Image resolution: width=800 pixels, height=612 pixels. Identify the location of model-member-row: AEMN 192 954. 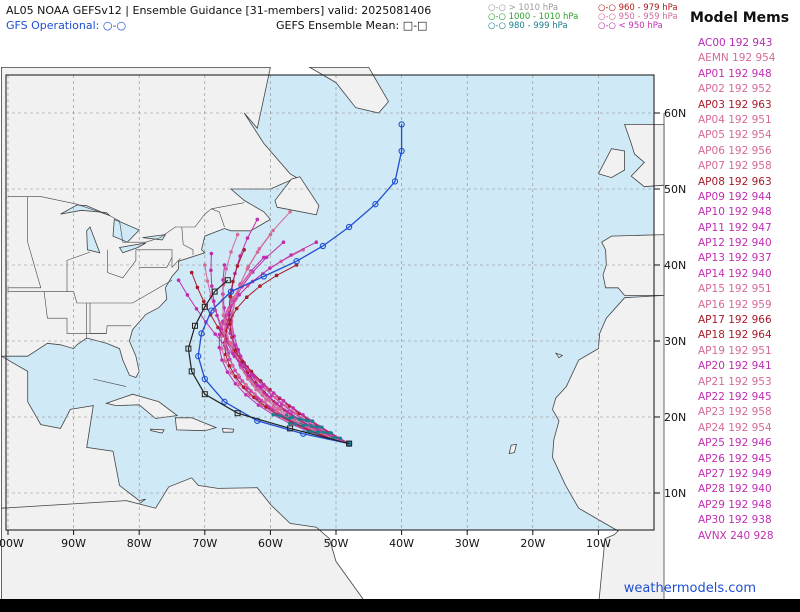
(737, 58).